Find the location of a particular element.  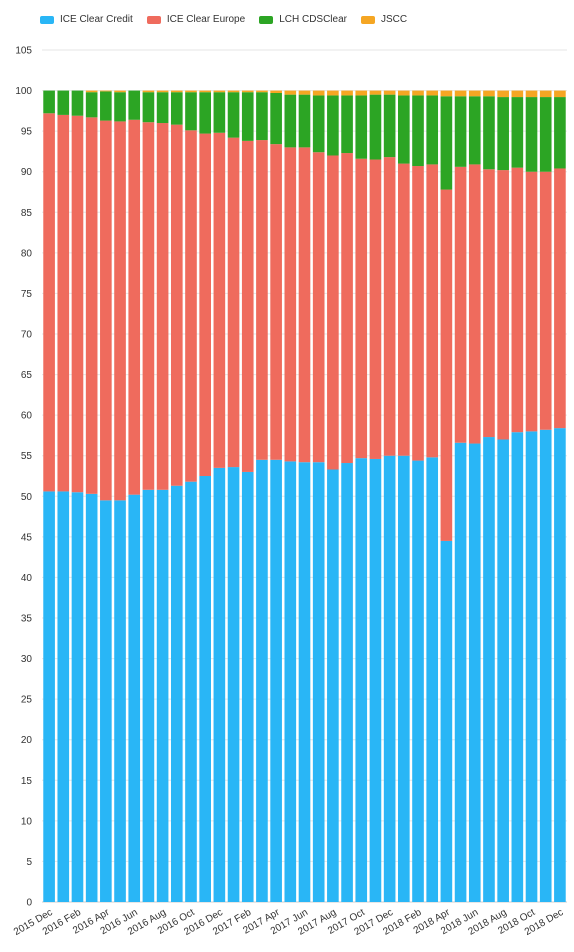

legend-item-ice-clear-credit: ICE Clear Credit is located at coordinates (86, 19).